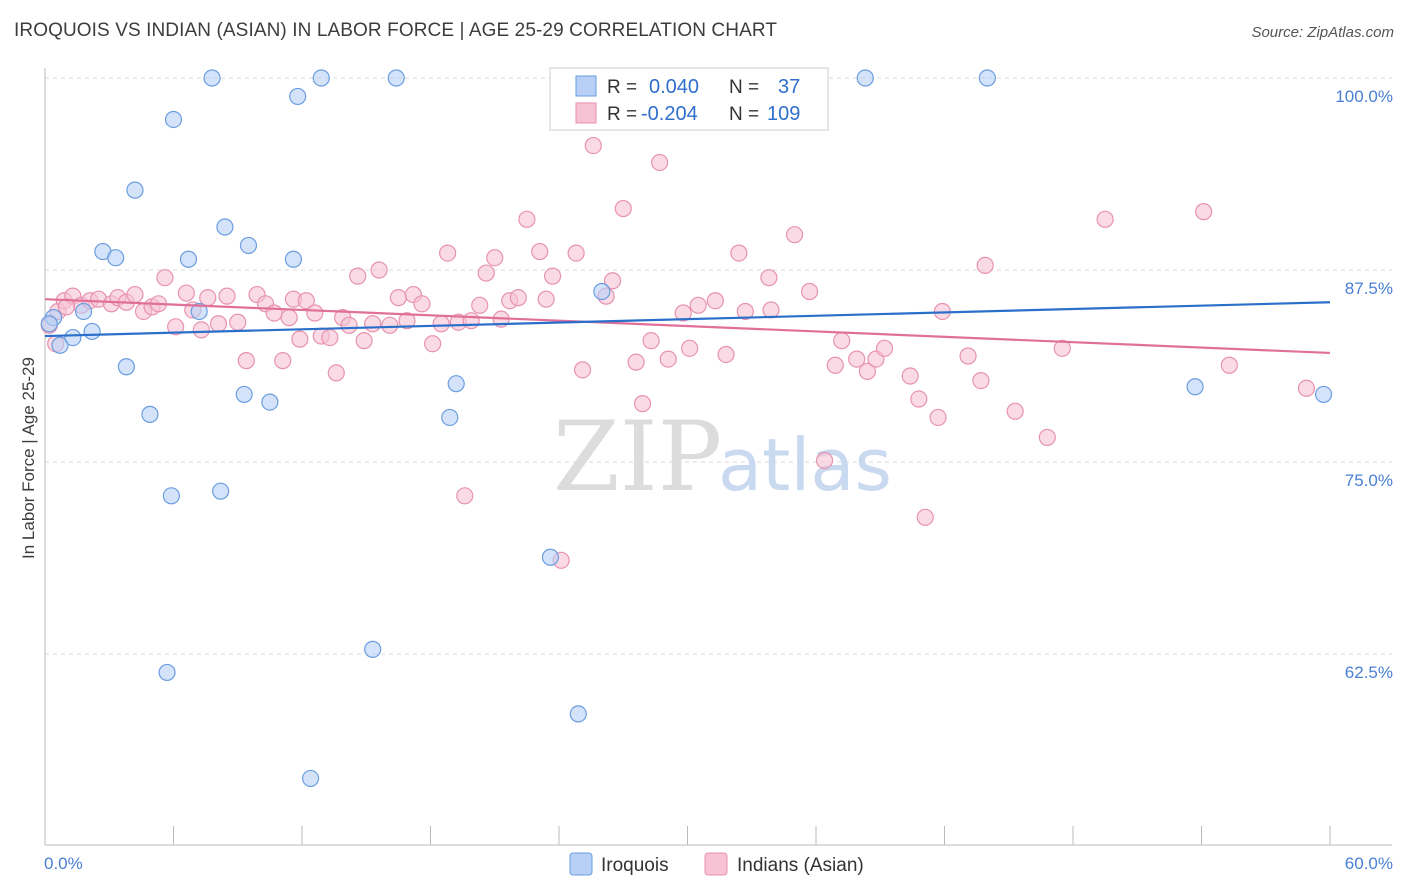 The image size is (1406, 892). I want to click on y-tick-label-1: 75.0%, so click(1369, 480).